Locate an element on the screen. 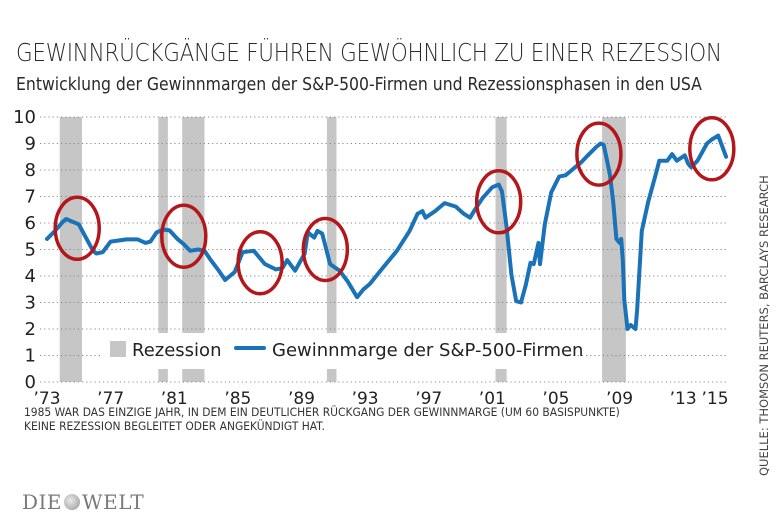 This screenshot has height=520, width=780. die-welt-logo: DIE WELT is located at coordinates (83, 502).